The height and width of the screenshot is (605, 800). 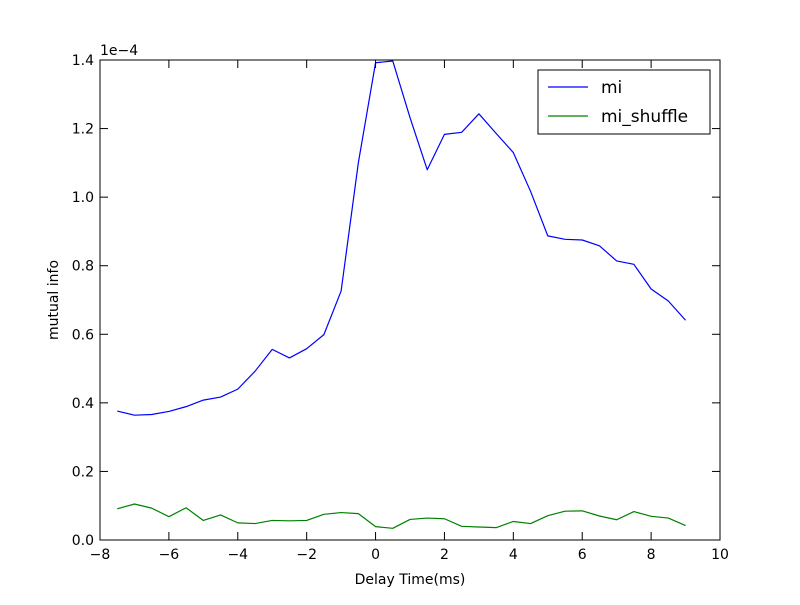 What do you see at coordinates (410, 580) in the screenshot?
I see `x-axis-label: Delay Time(ms)` at bounding box center [410, 580].